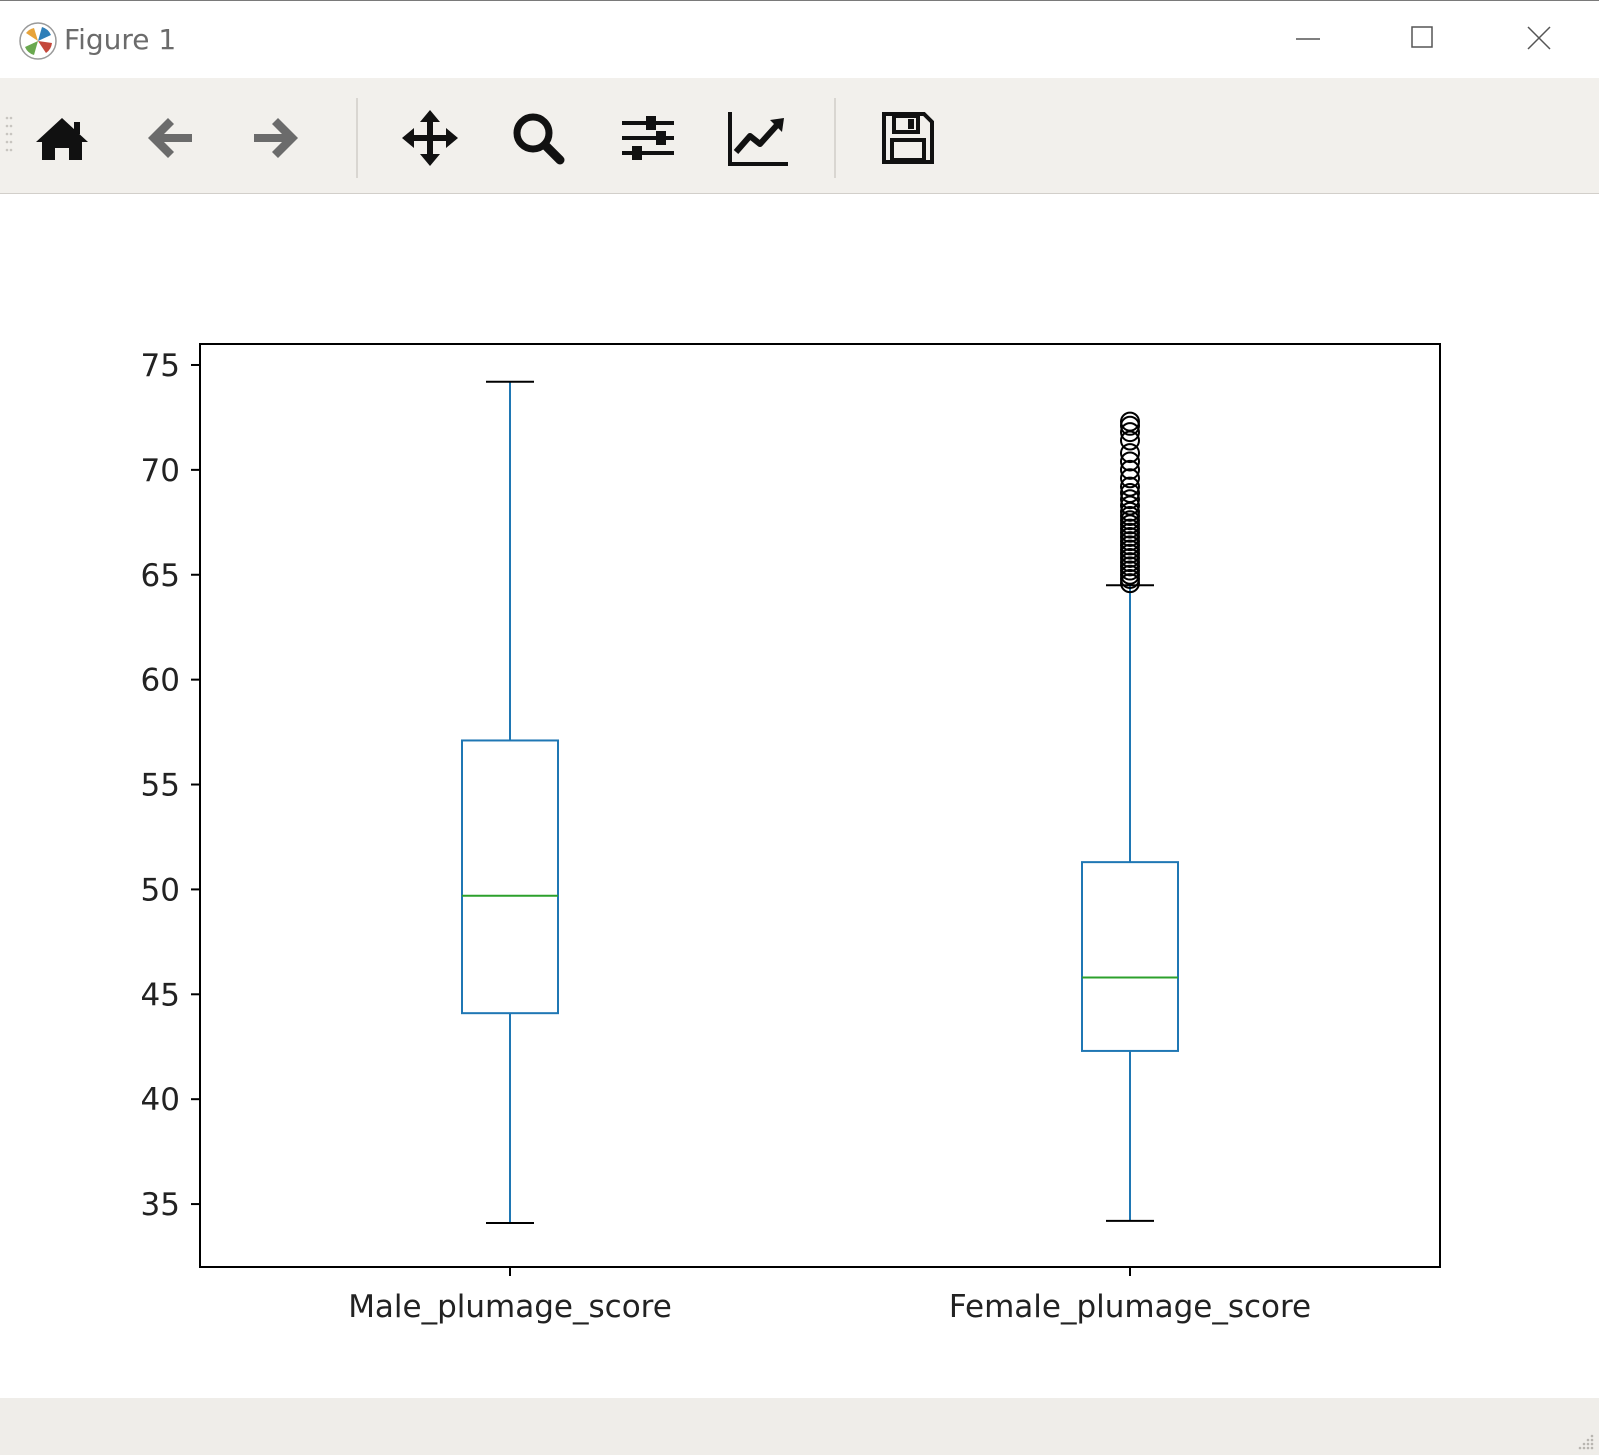  I want to click on edit-axis-button, so click(758, 138).